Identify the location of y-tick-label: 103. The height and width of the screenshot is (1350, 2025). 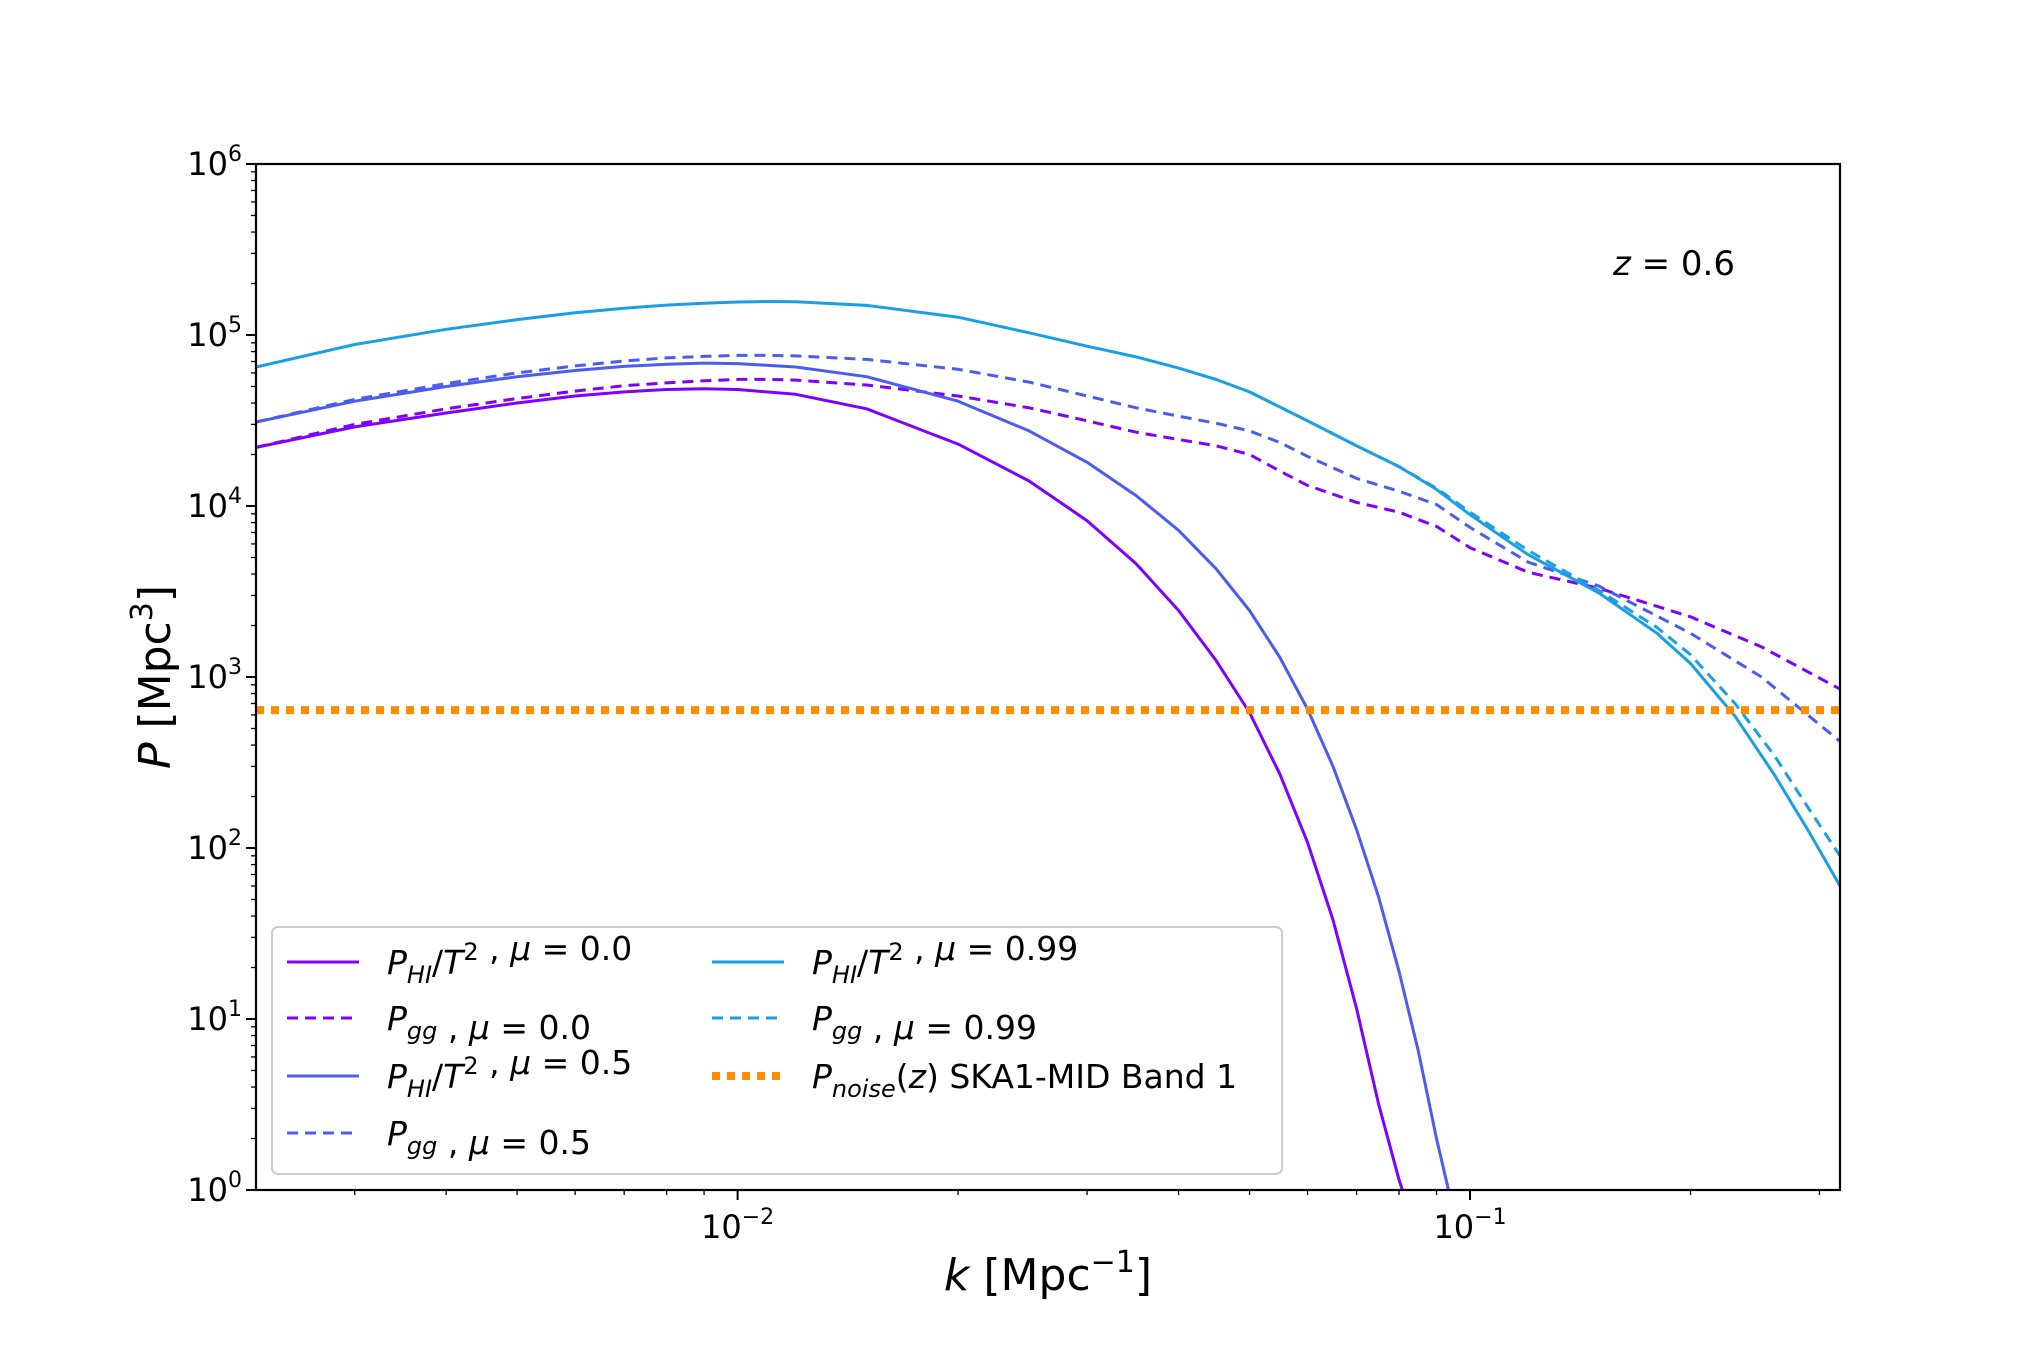
(214, 675).